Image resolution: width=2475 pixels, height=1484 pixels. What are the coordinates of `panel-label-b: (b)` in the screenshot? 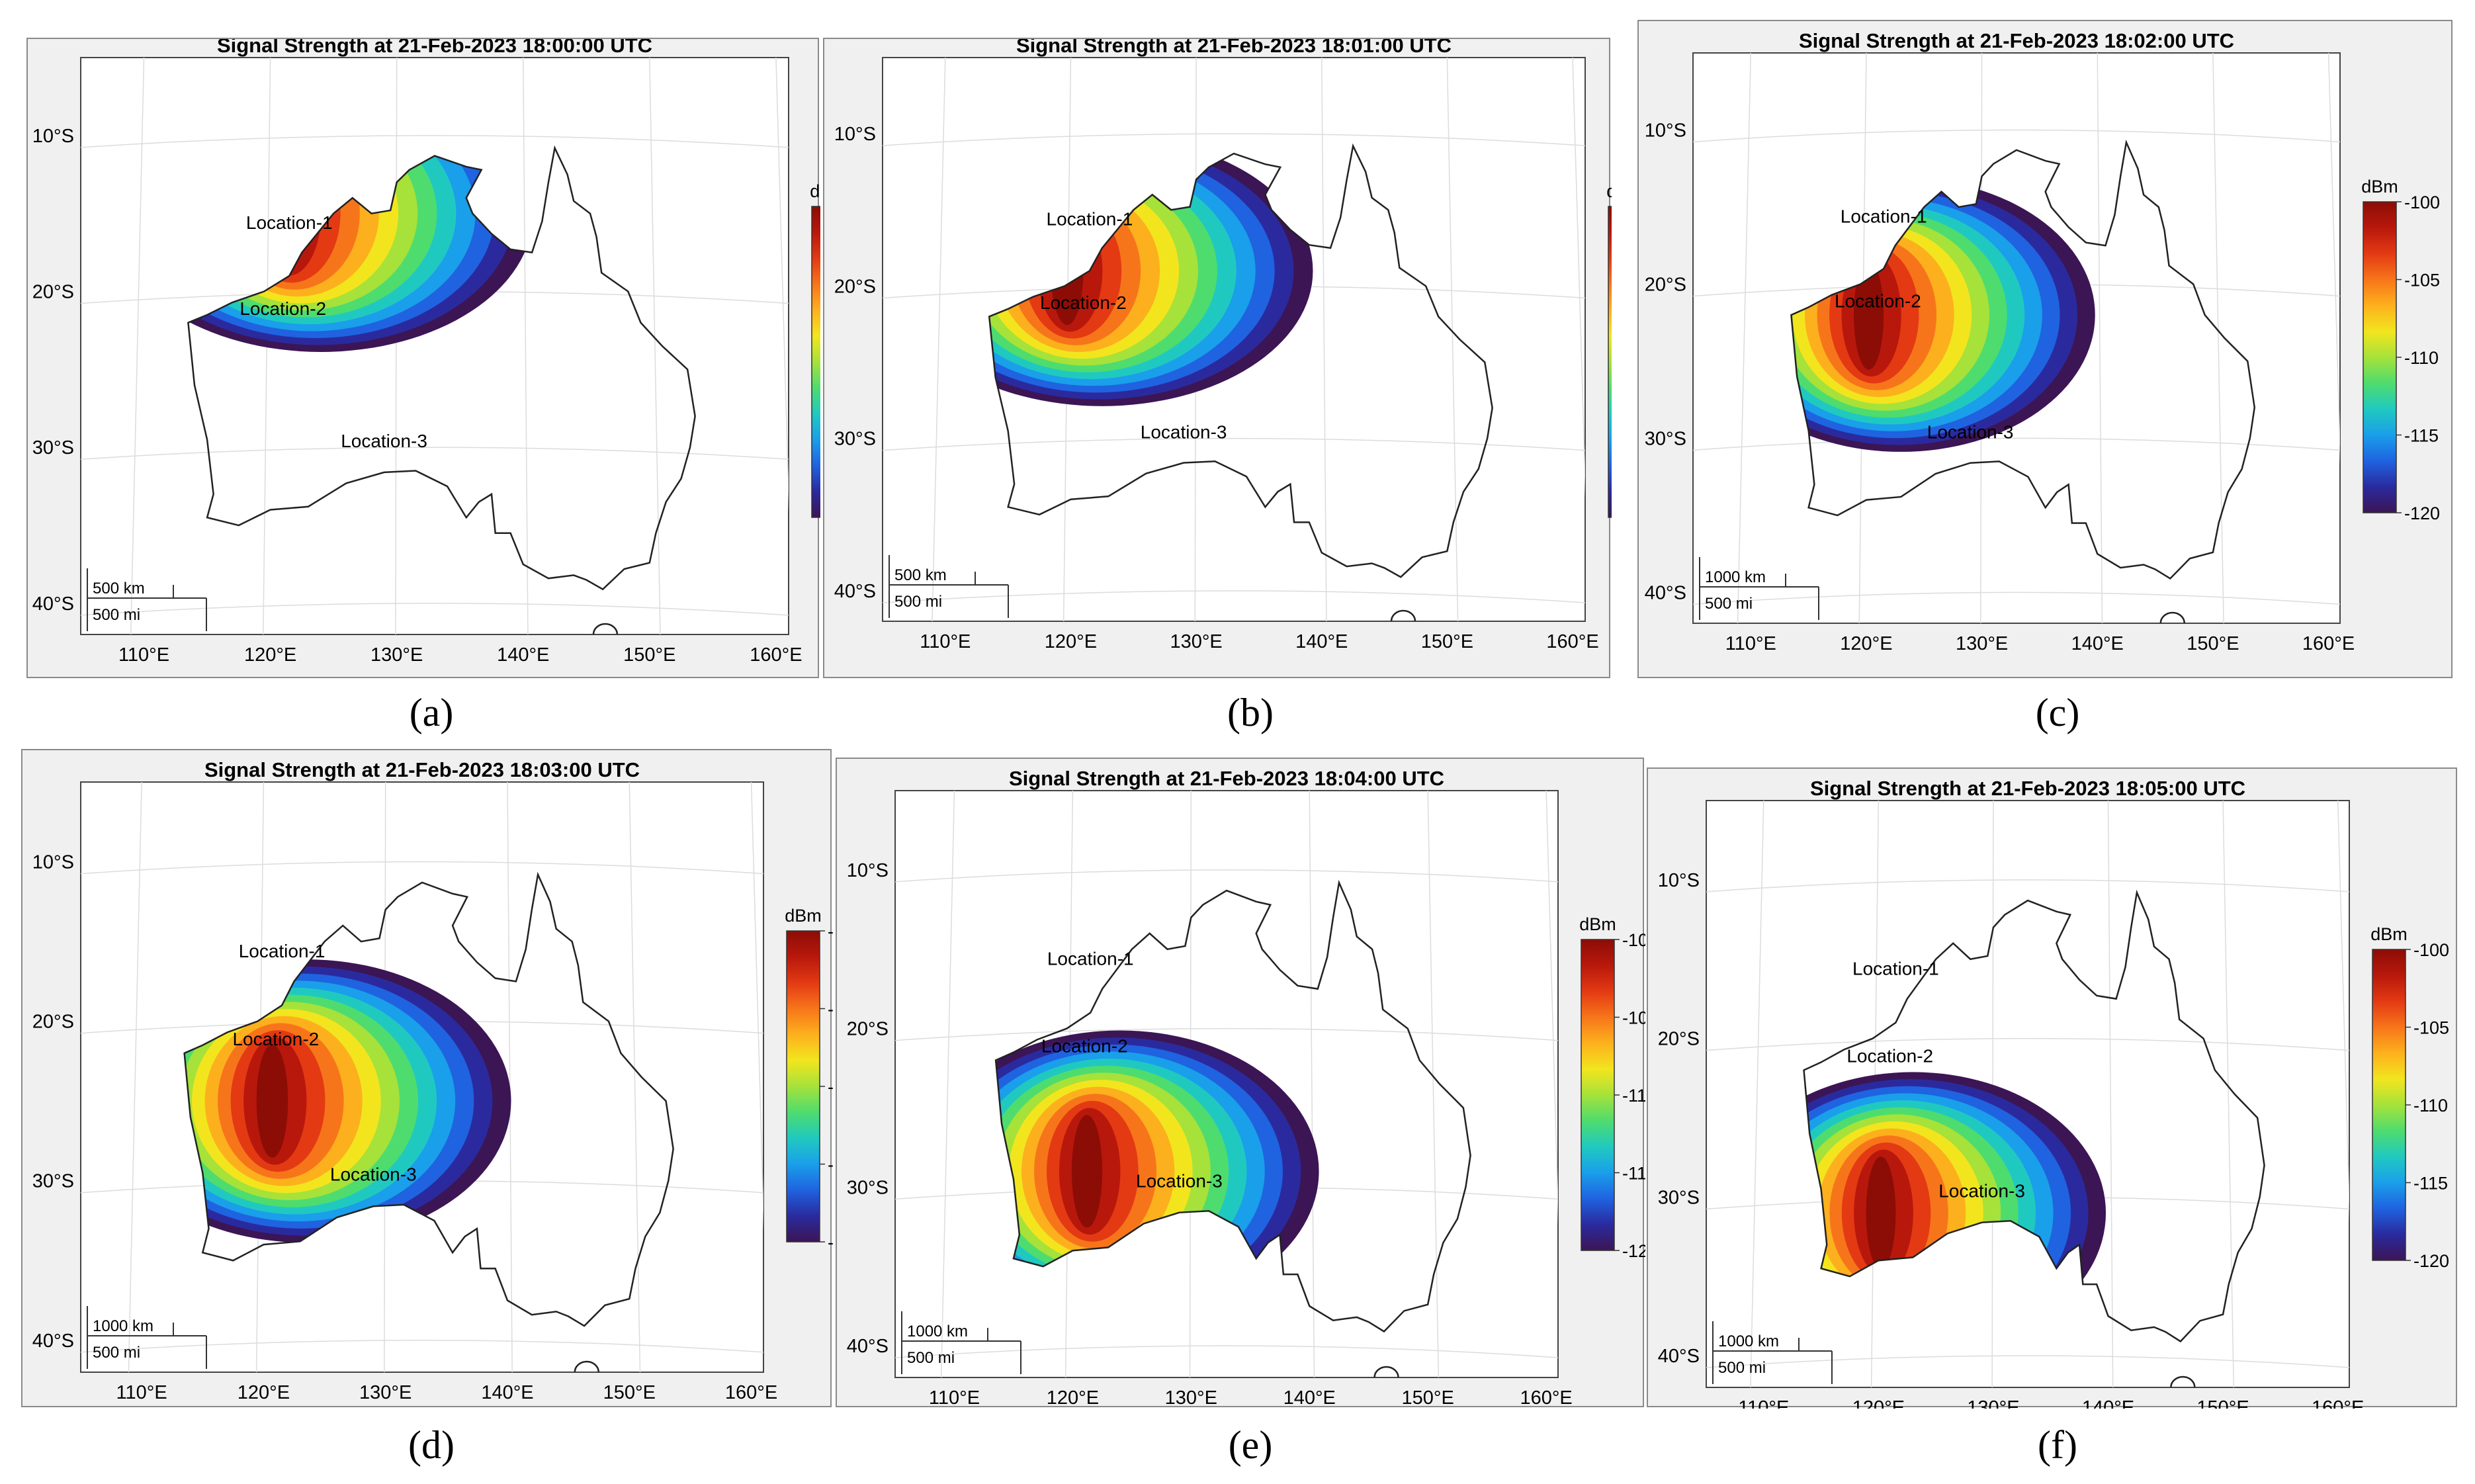 It's located at (1250, 712).